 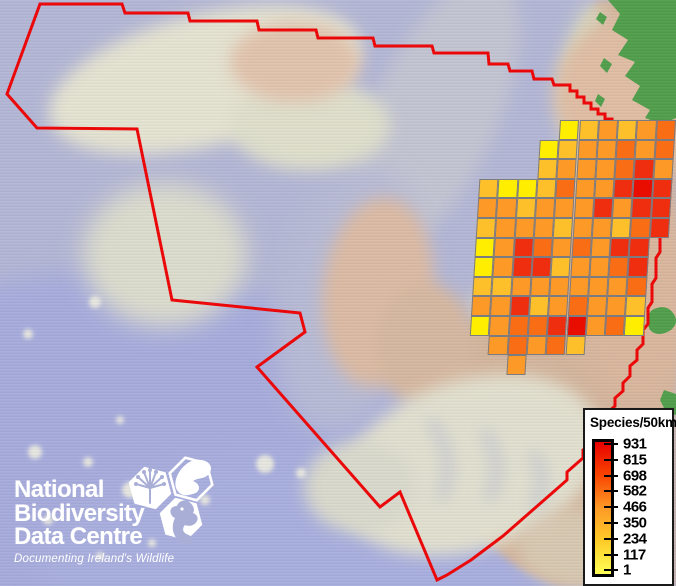 What do you see at coordinates (635, 523) in the screenshot?
I see `legend-value: 350` at bounding box center [635, 523].